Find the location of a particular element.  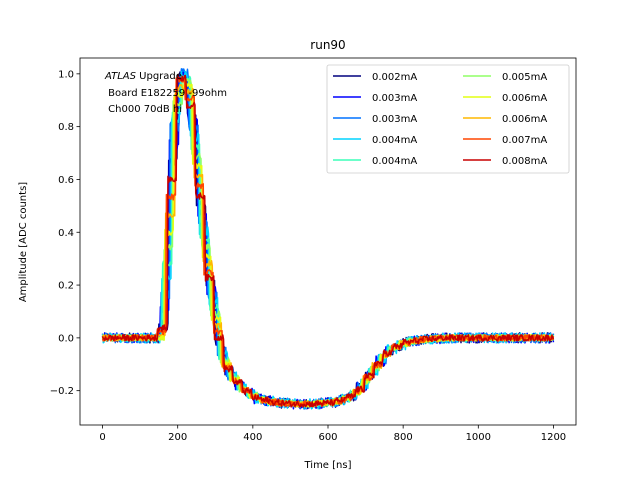

x-tick-label: 600 is located at coordinates (327, 437).